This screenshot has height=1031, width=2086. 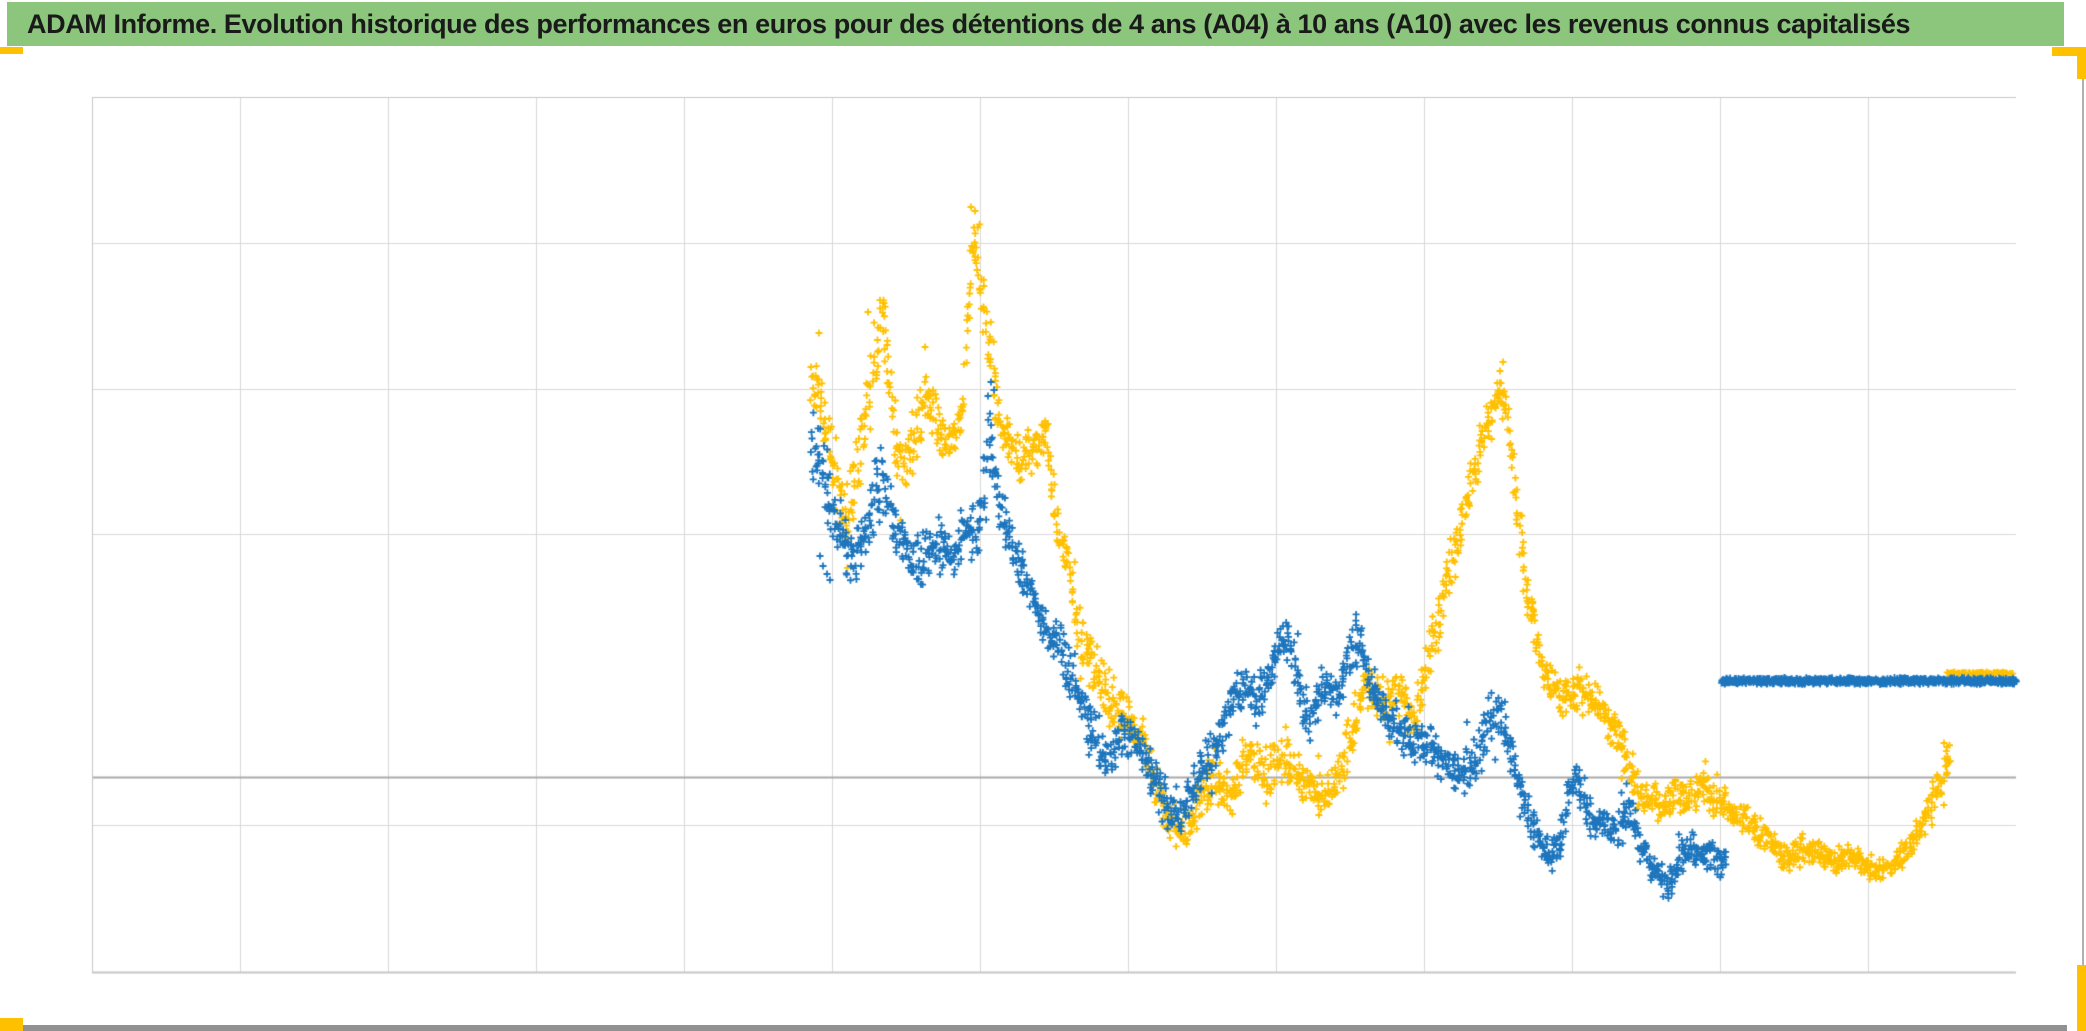 I want to click on accent-corner-top-right-horizontal, so click(x=2069, y=51).